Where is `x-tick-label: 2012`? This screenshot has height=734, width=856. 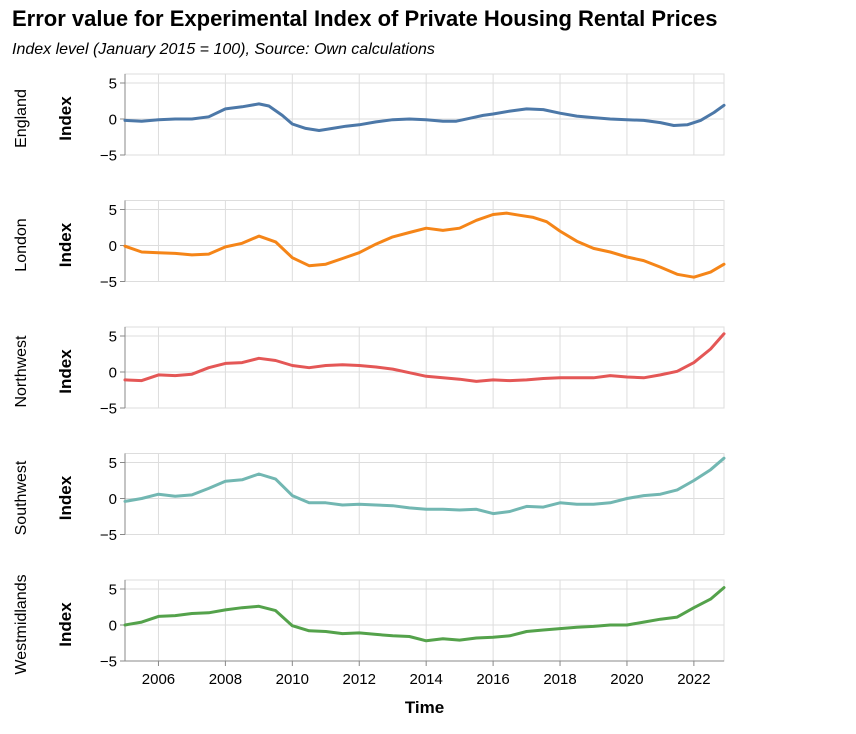
x-tick-label: 2012 is located at coordinates (359, 679).